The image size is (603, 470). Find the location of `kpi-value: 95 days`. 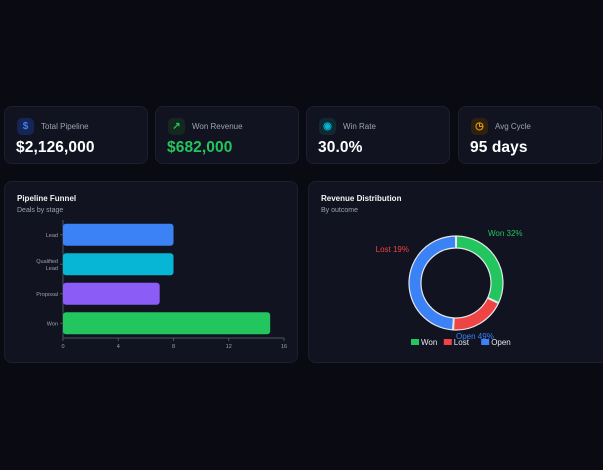

kpi-value: 95 days is located at coordinates (499, 147).